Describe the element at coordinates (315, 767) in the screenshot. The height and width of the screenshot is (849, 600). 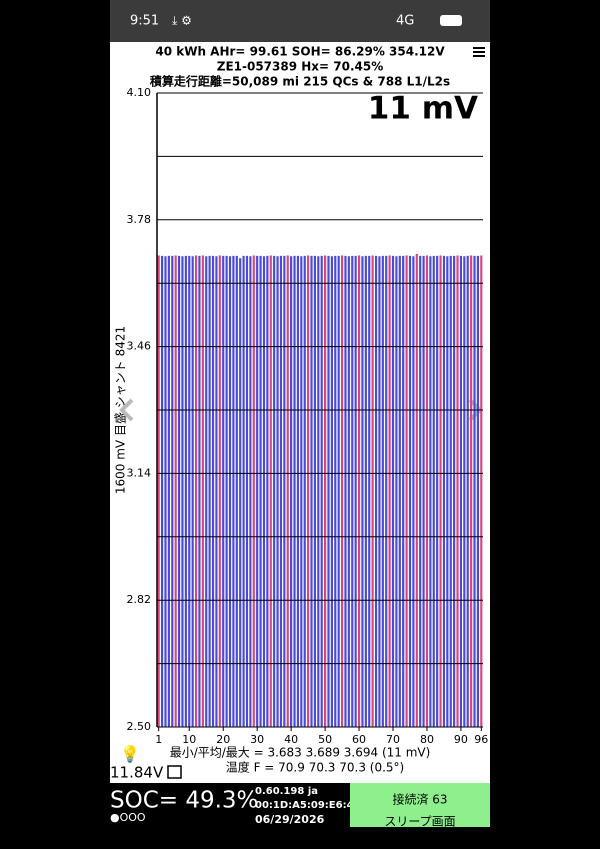
I see `temp-stats: 温度 F = 70.9 70.3 70.3 (0.5°)` at that location.